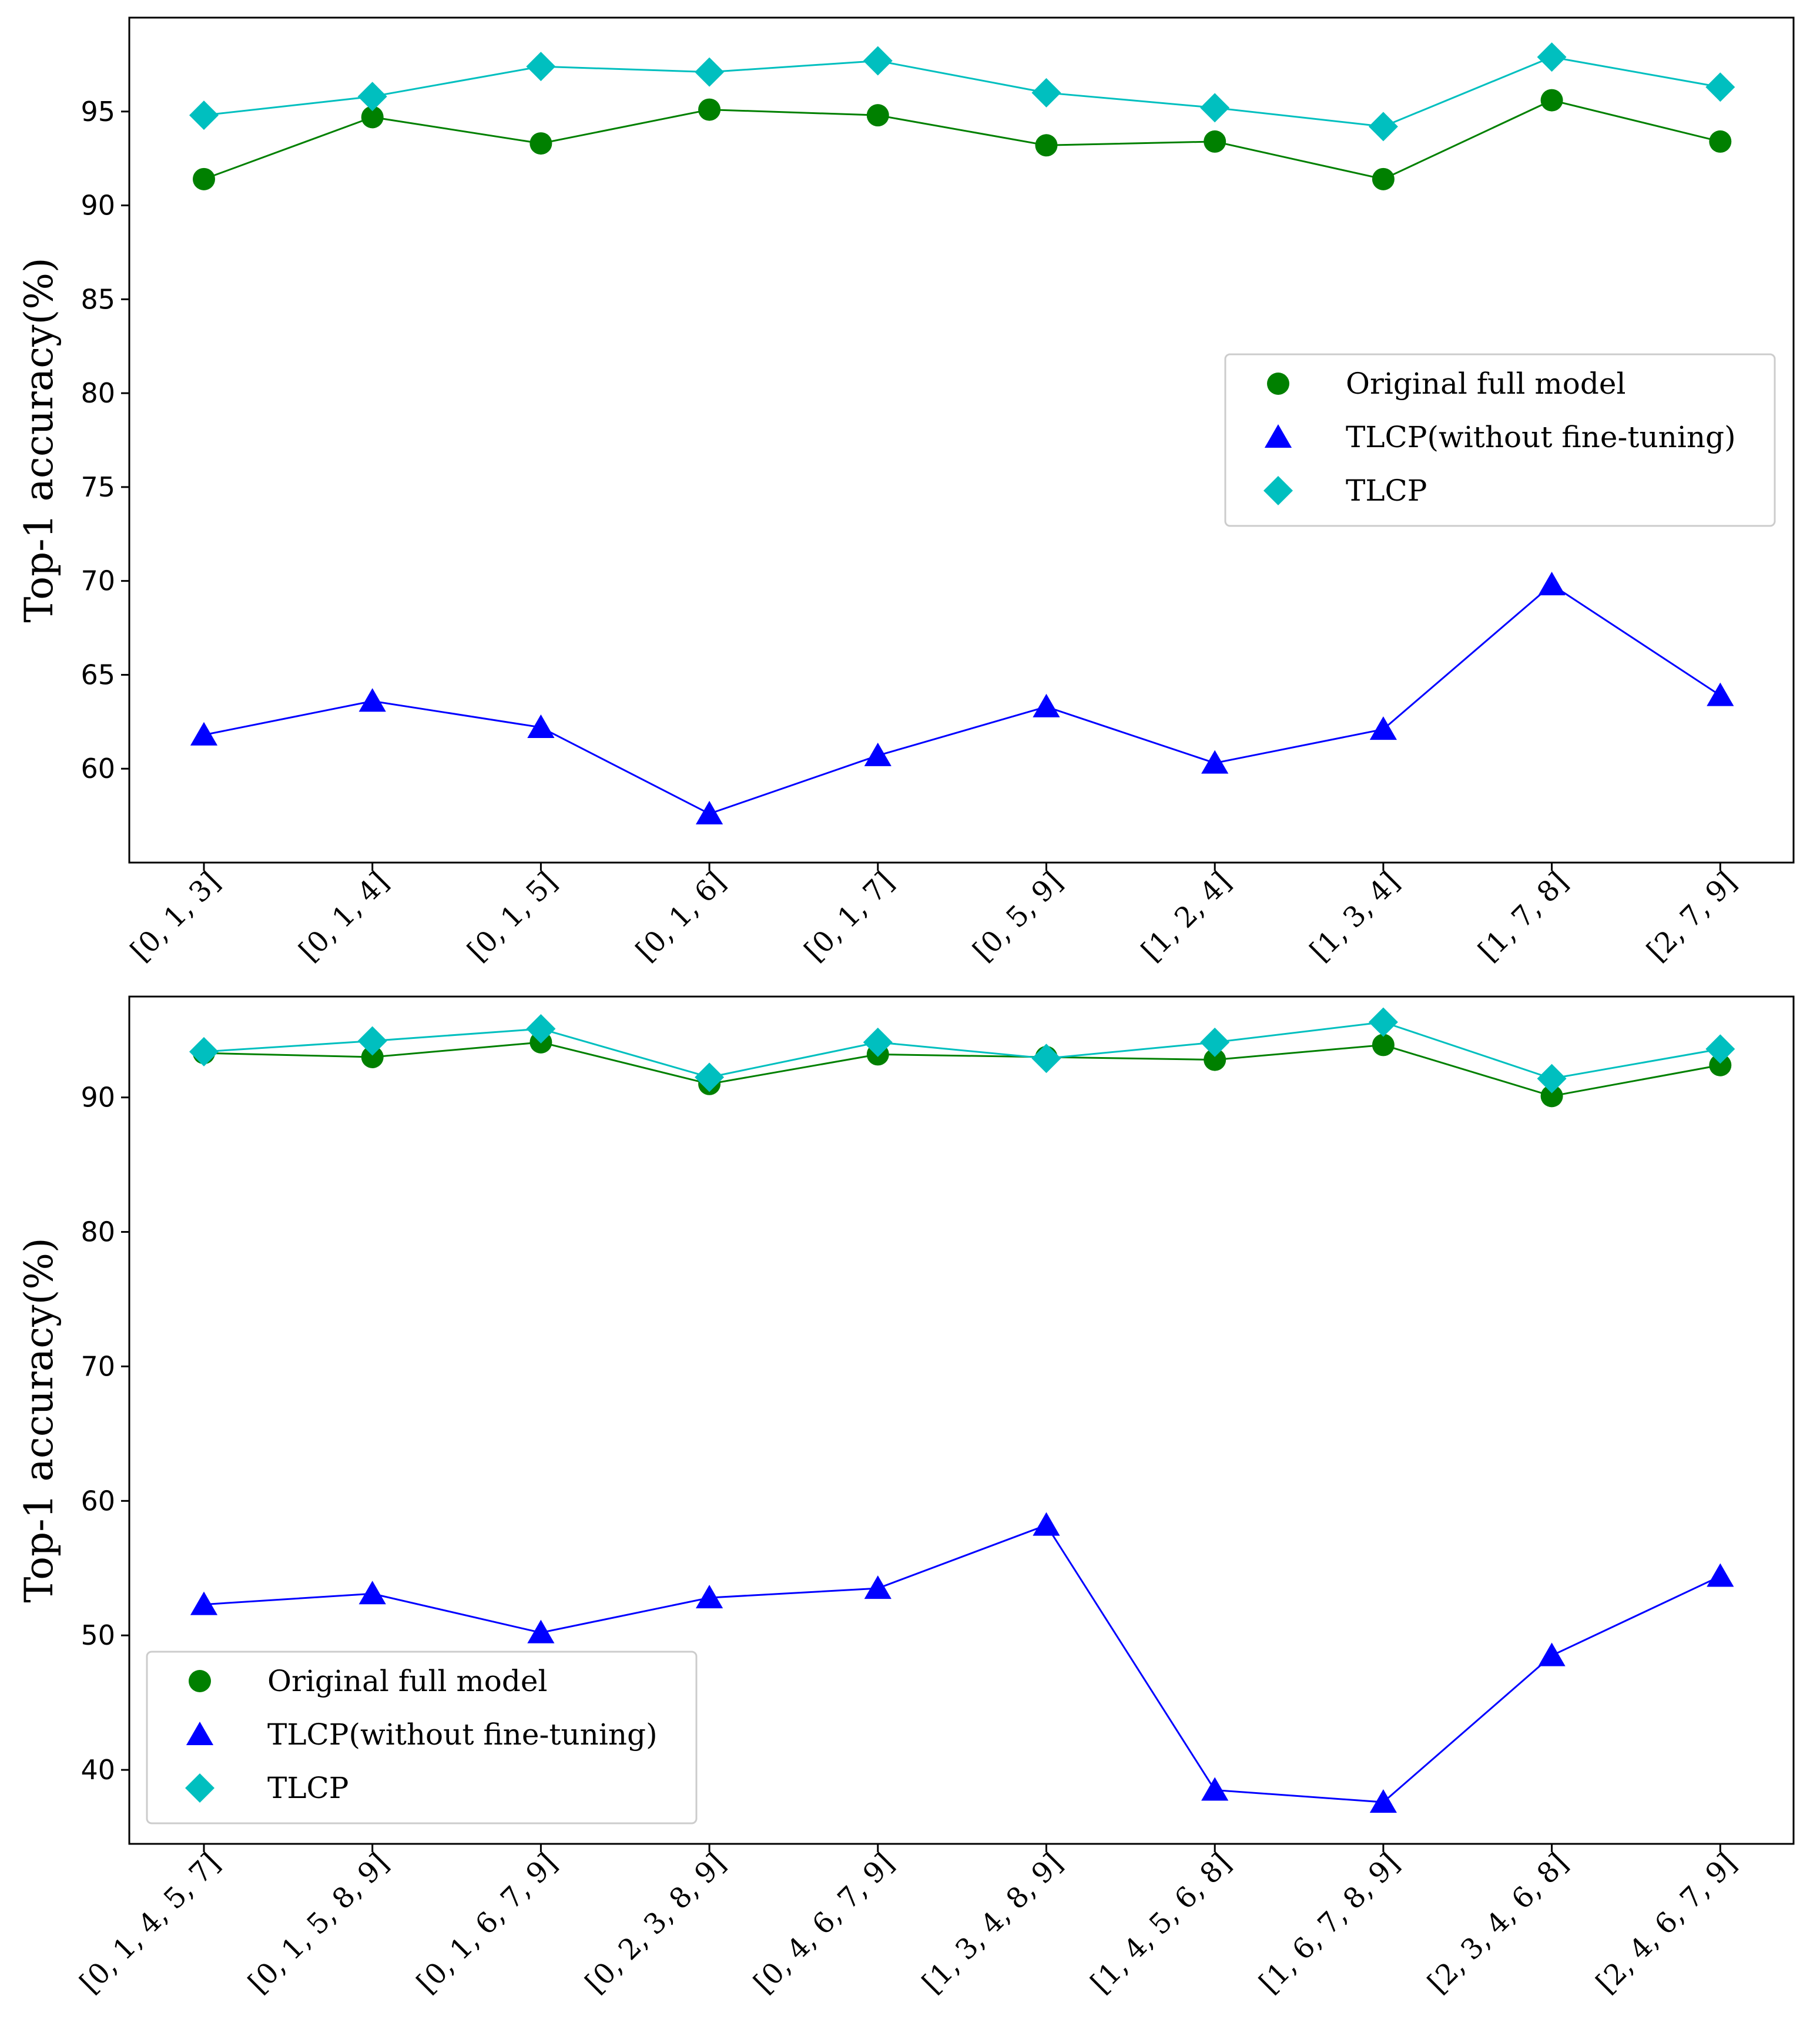  Describe the element at coordinates (992, 1923) in the screenshot. I see `x-tick-label: [1, 3, 4, 8, 9]` at that location.